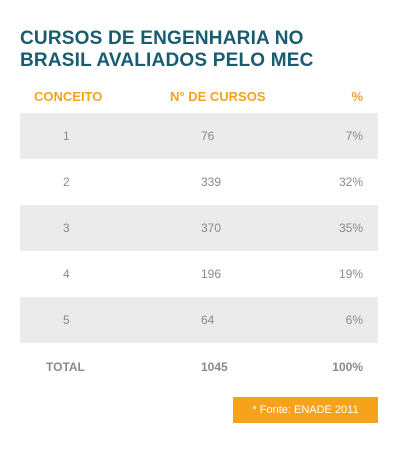 The image size is (409, 457). Describe the element at coordinates (214, 367) in the screenshot. I see `total-cursos: 1045` at that location.